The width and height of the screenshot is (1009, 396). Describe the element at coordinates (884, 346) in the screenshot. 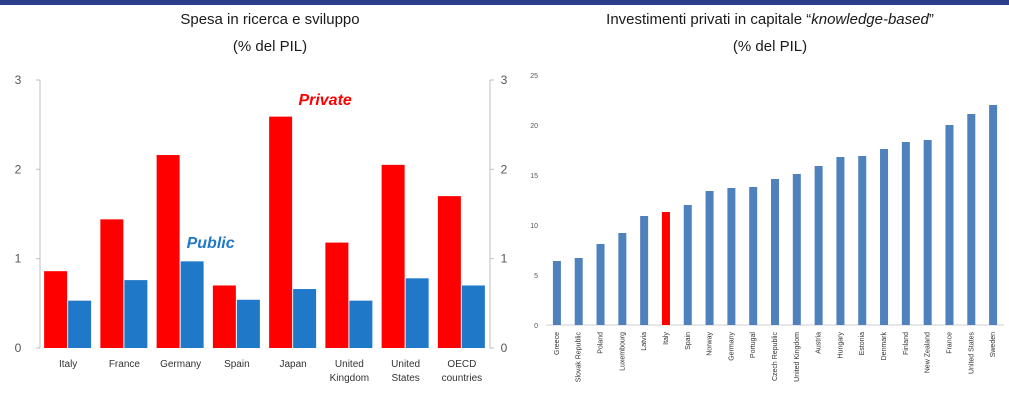

I see `x-category-label: Denmark` at that location.